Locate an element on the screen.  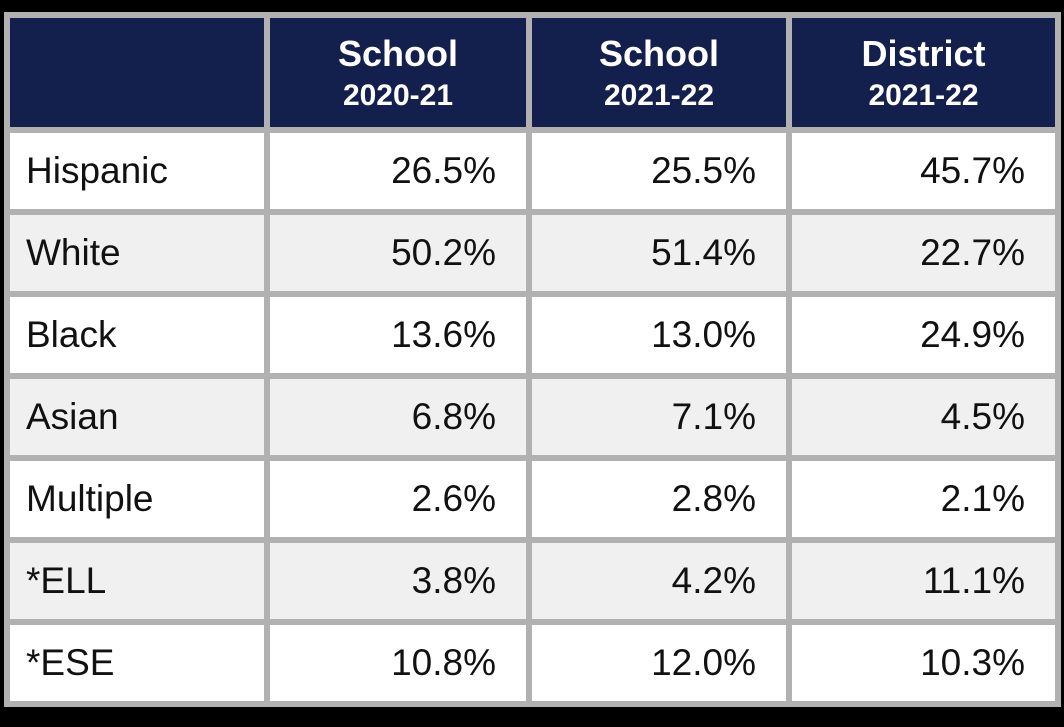
column-header-school-2020-21: School 2020-21 is located at coordinates (398, 72).